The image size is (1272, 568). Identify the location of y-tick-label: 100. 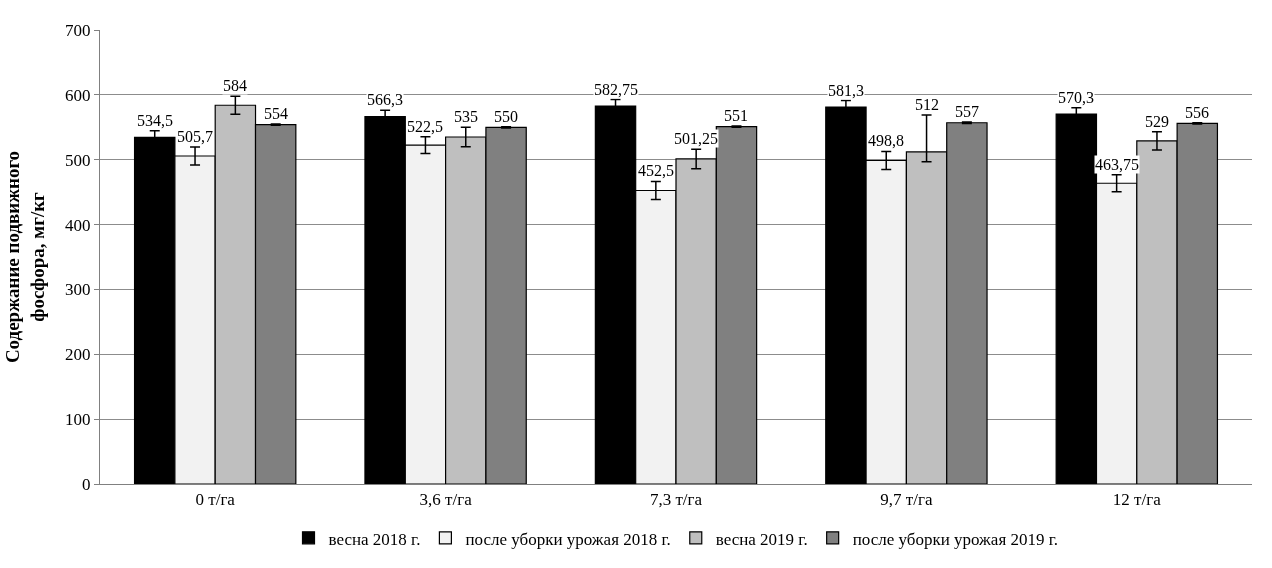
(78, 420).